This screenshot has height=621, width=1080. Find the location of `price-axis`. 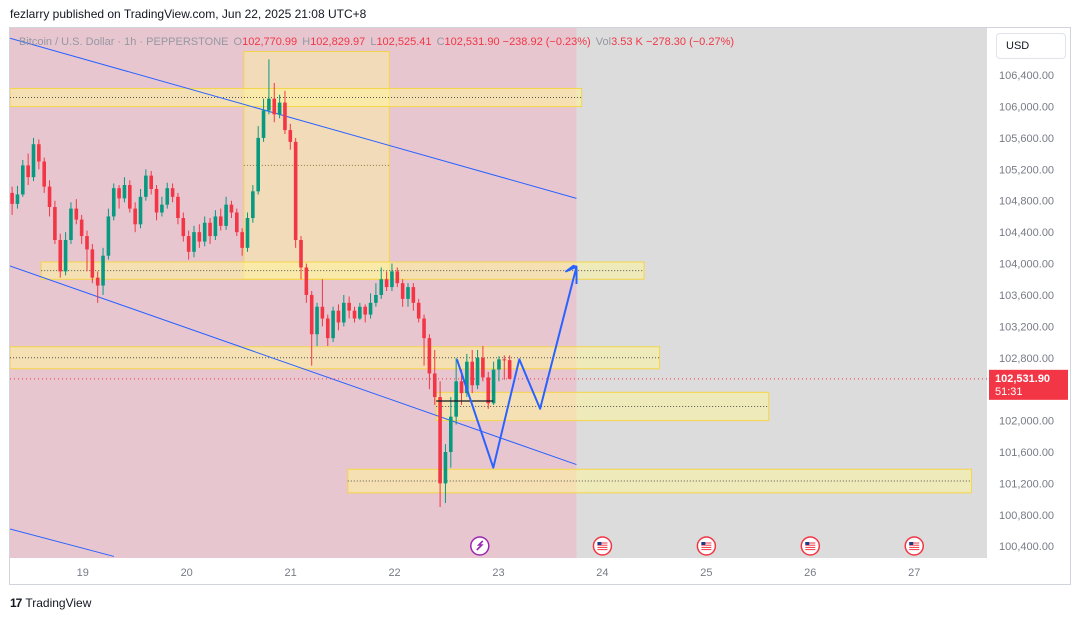

price-axis is located at coordinates (1029, 306).